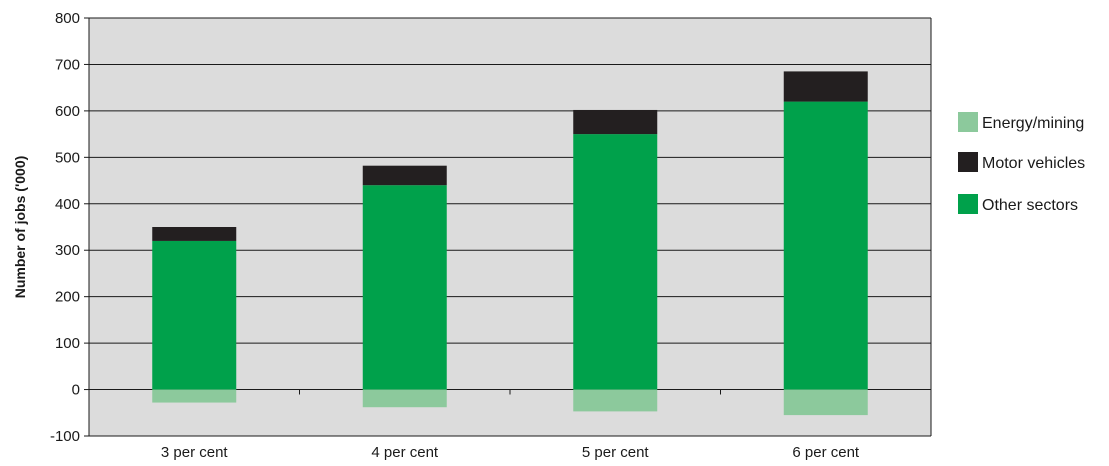  Describe the element at coordinates (20, 227) in the screenshot. I see `y-axis-title: Number of jobs ('000)` at that location.